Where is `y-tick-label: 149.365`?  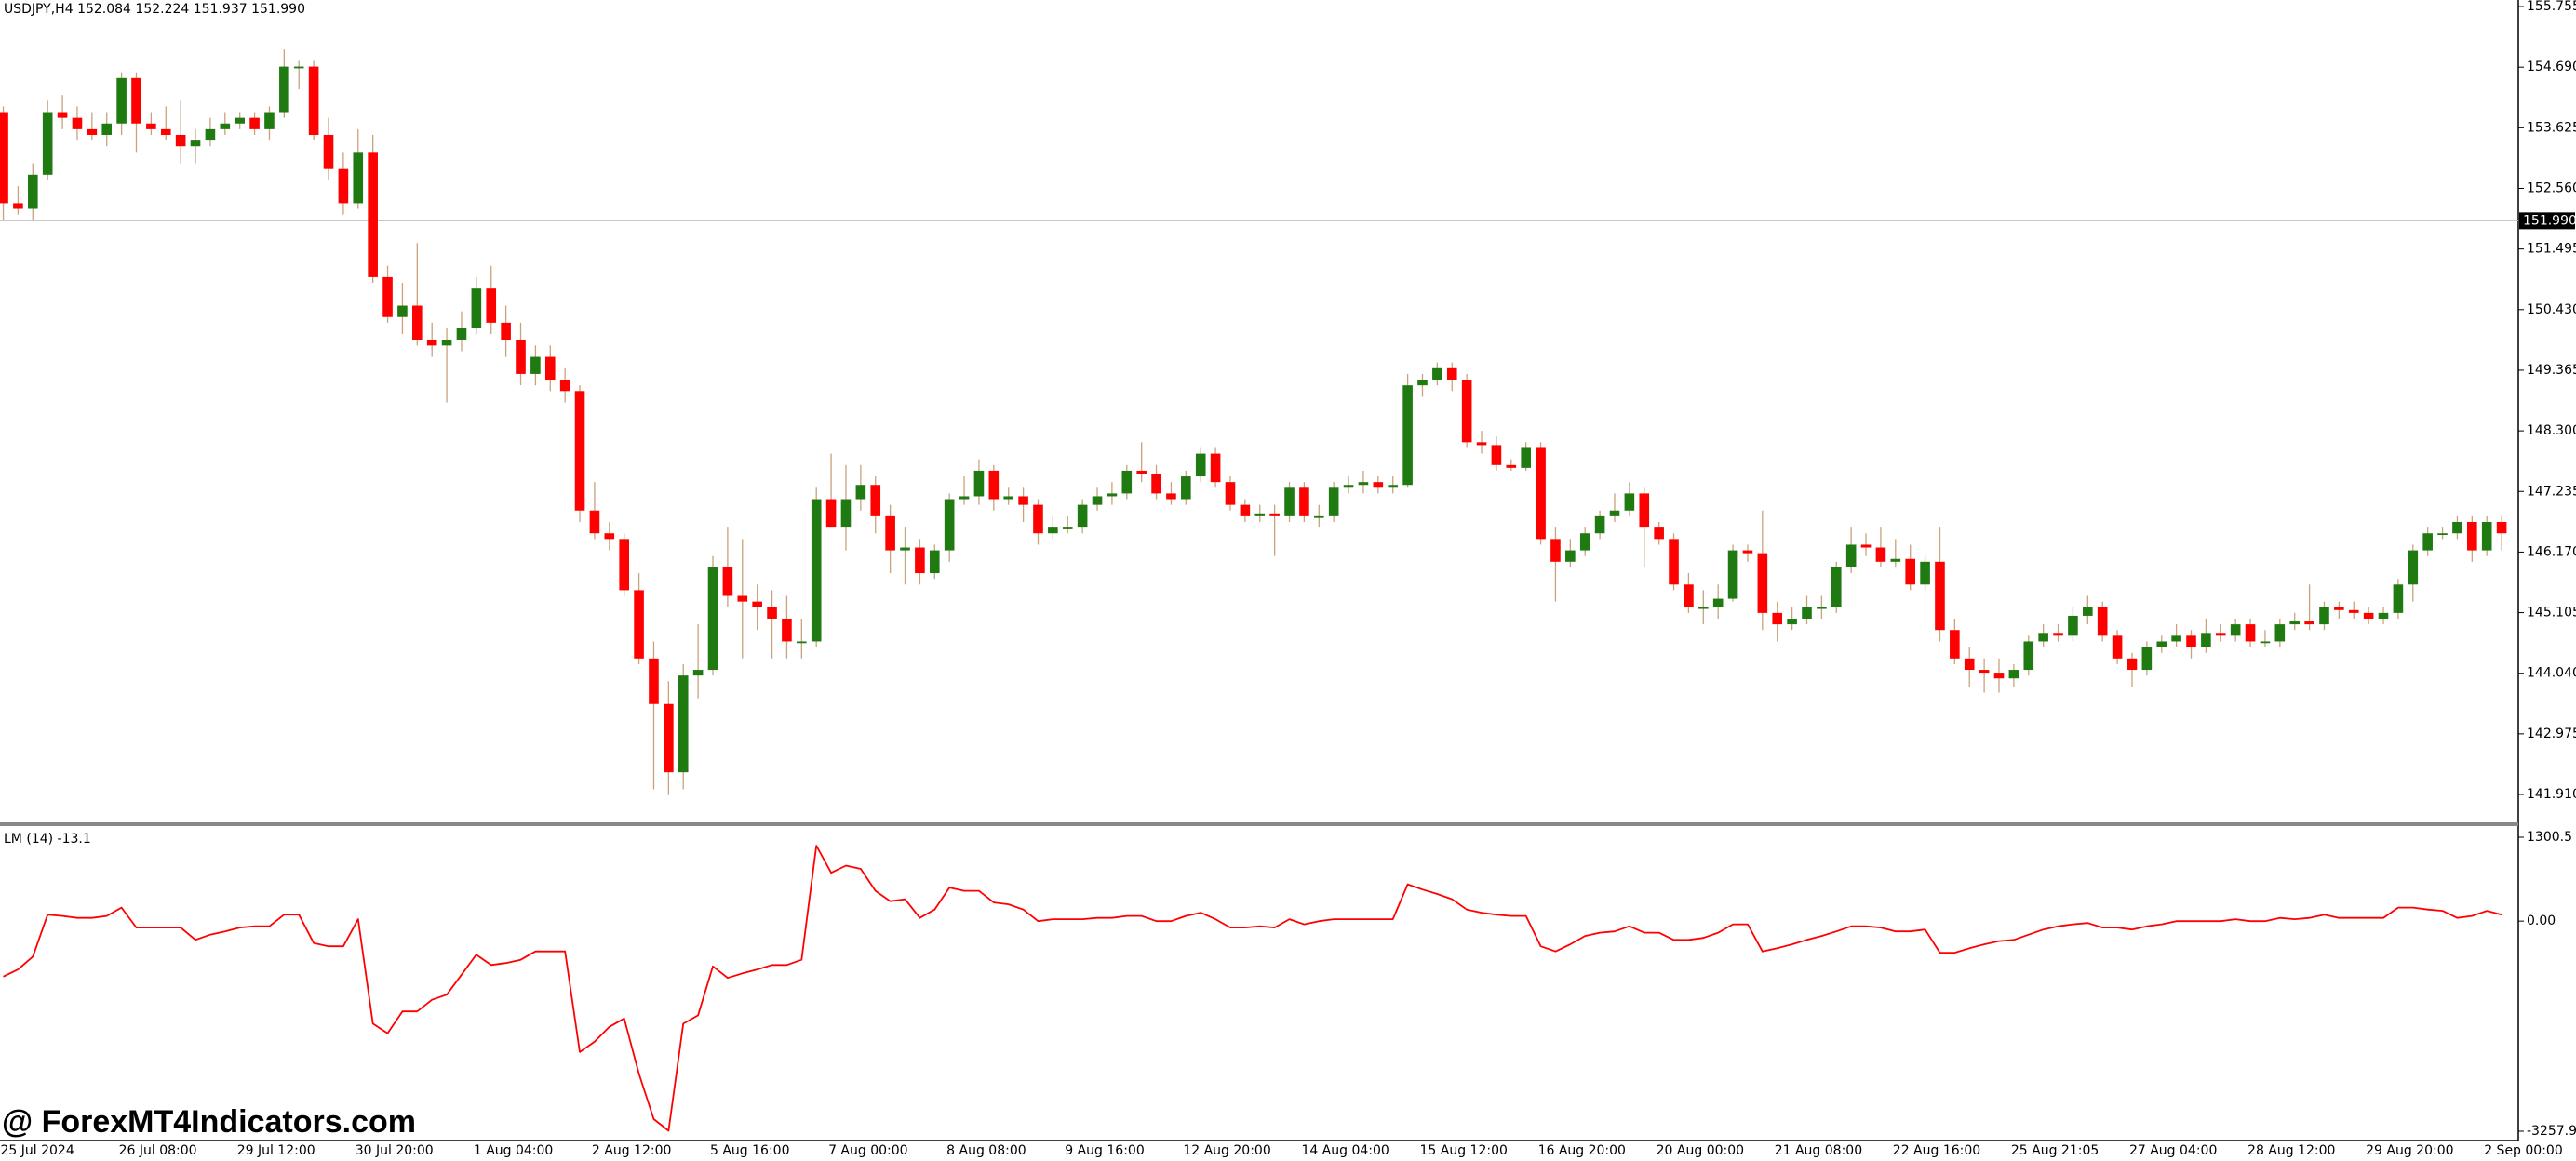 y-tick-label: 149.365 is located at coordinates (2551, 370).